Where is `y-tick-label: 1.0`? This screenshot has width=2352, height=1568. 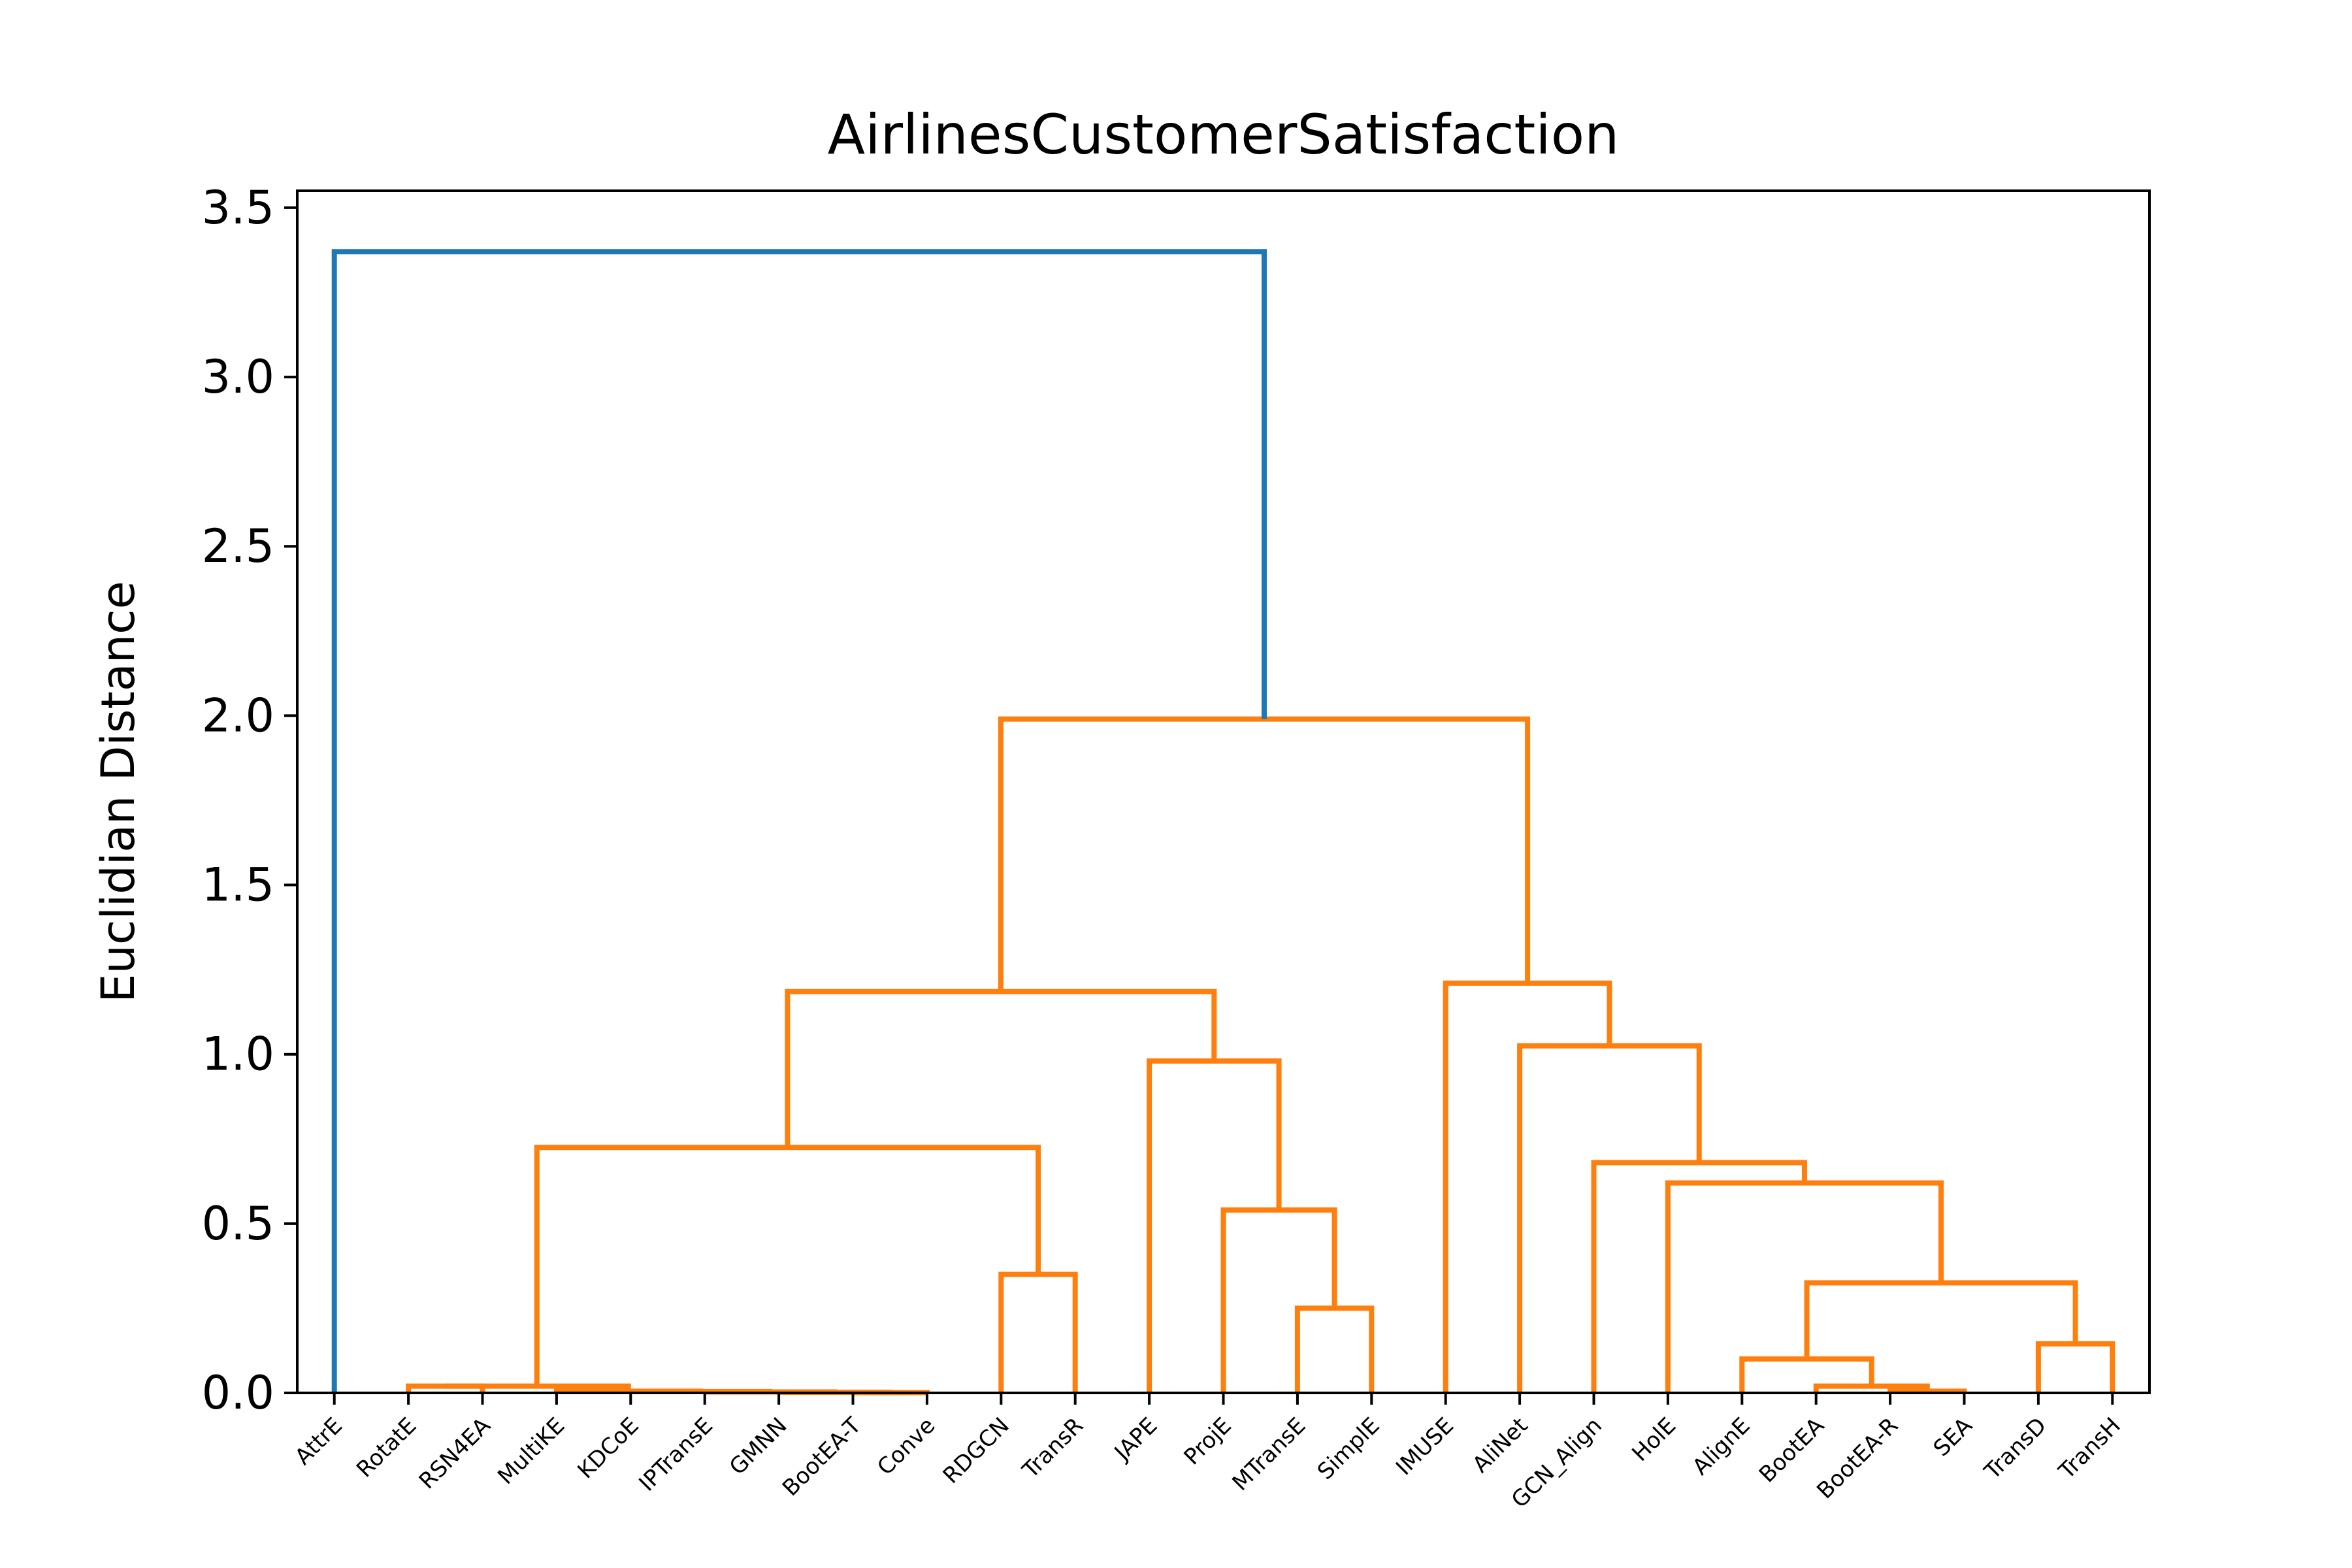 y-tick-label: 1.0 is located at coordinates (238, 1054).